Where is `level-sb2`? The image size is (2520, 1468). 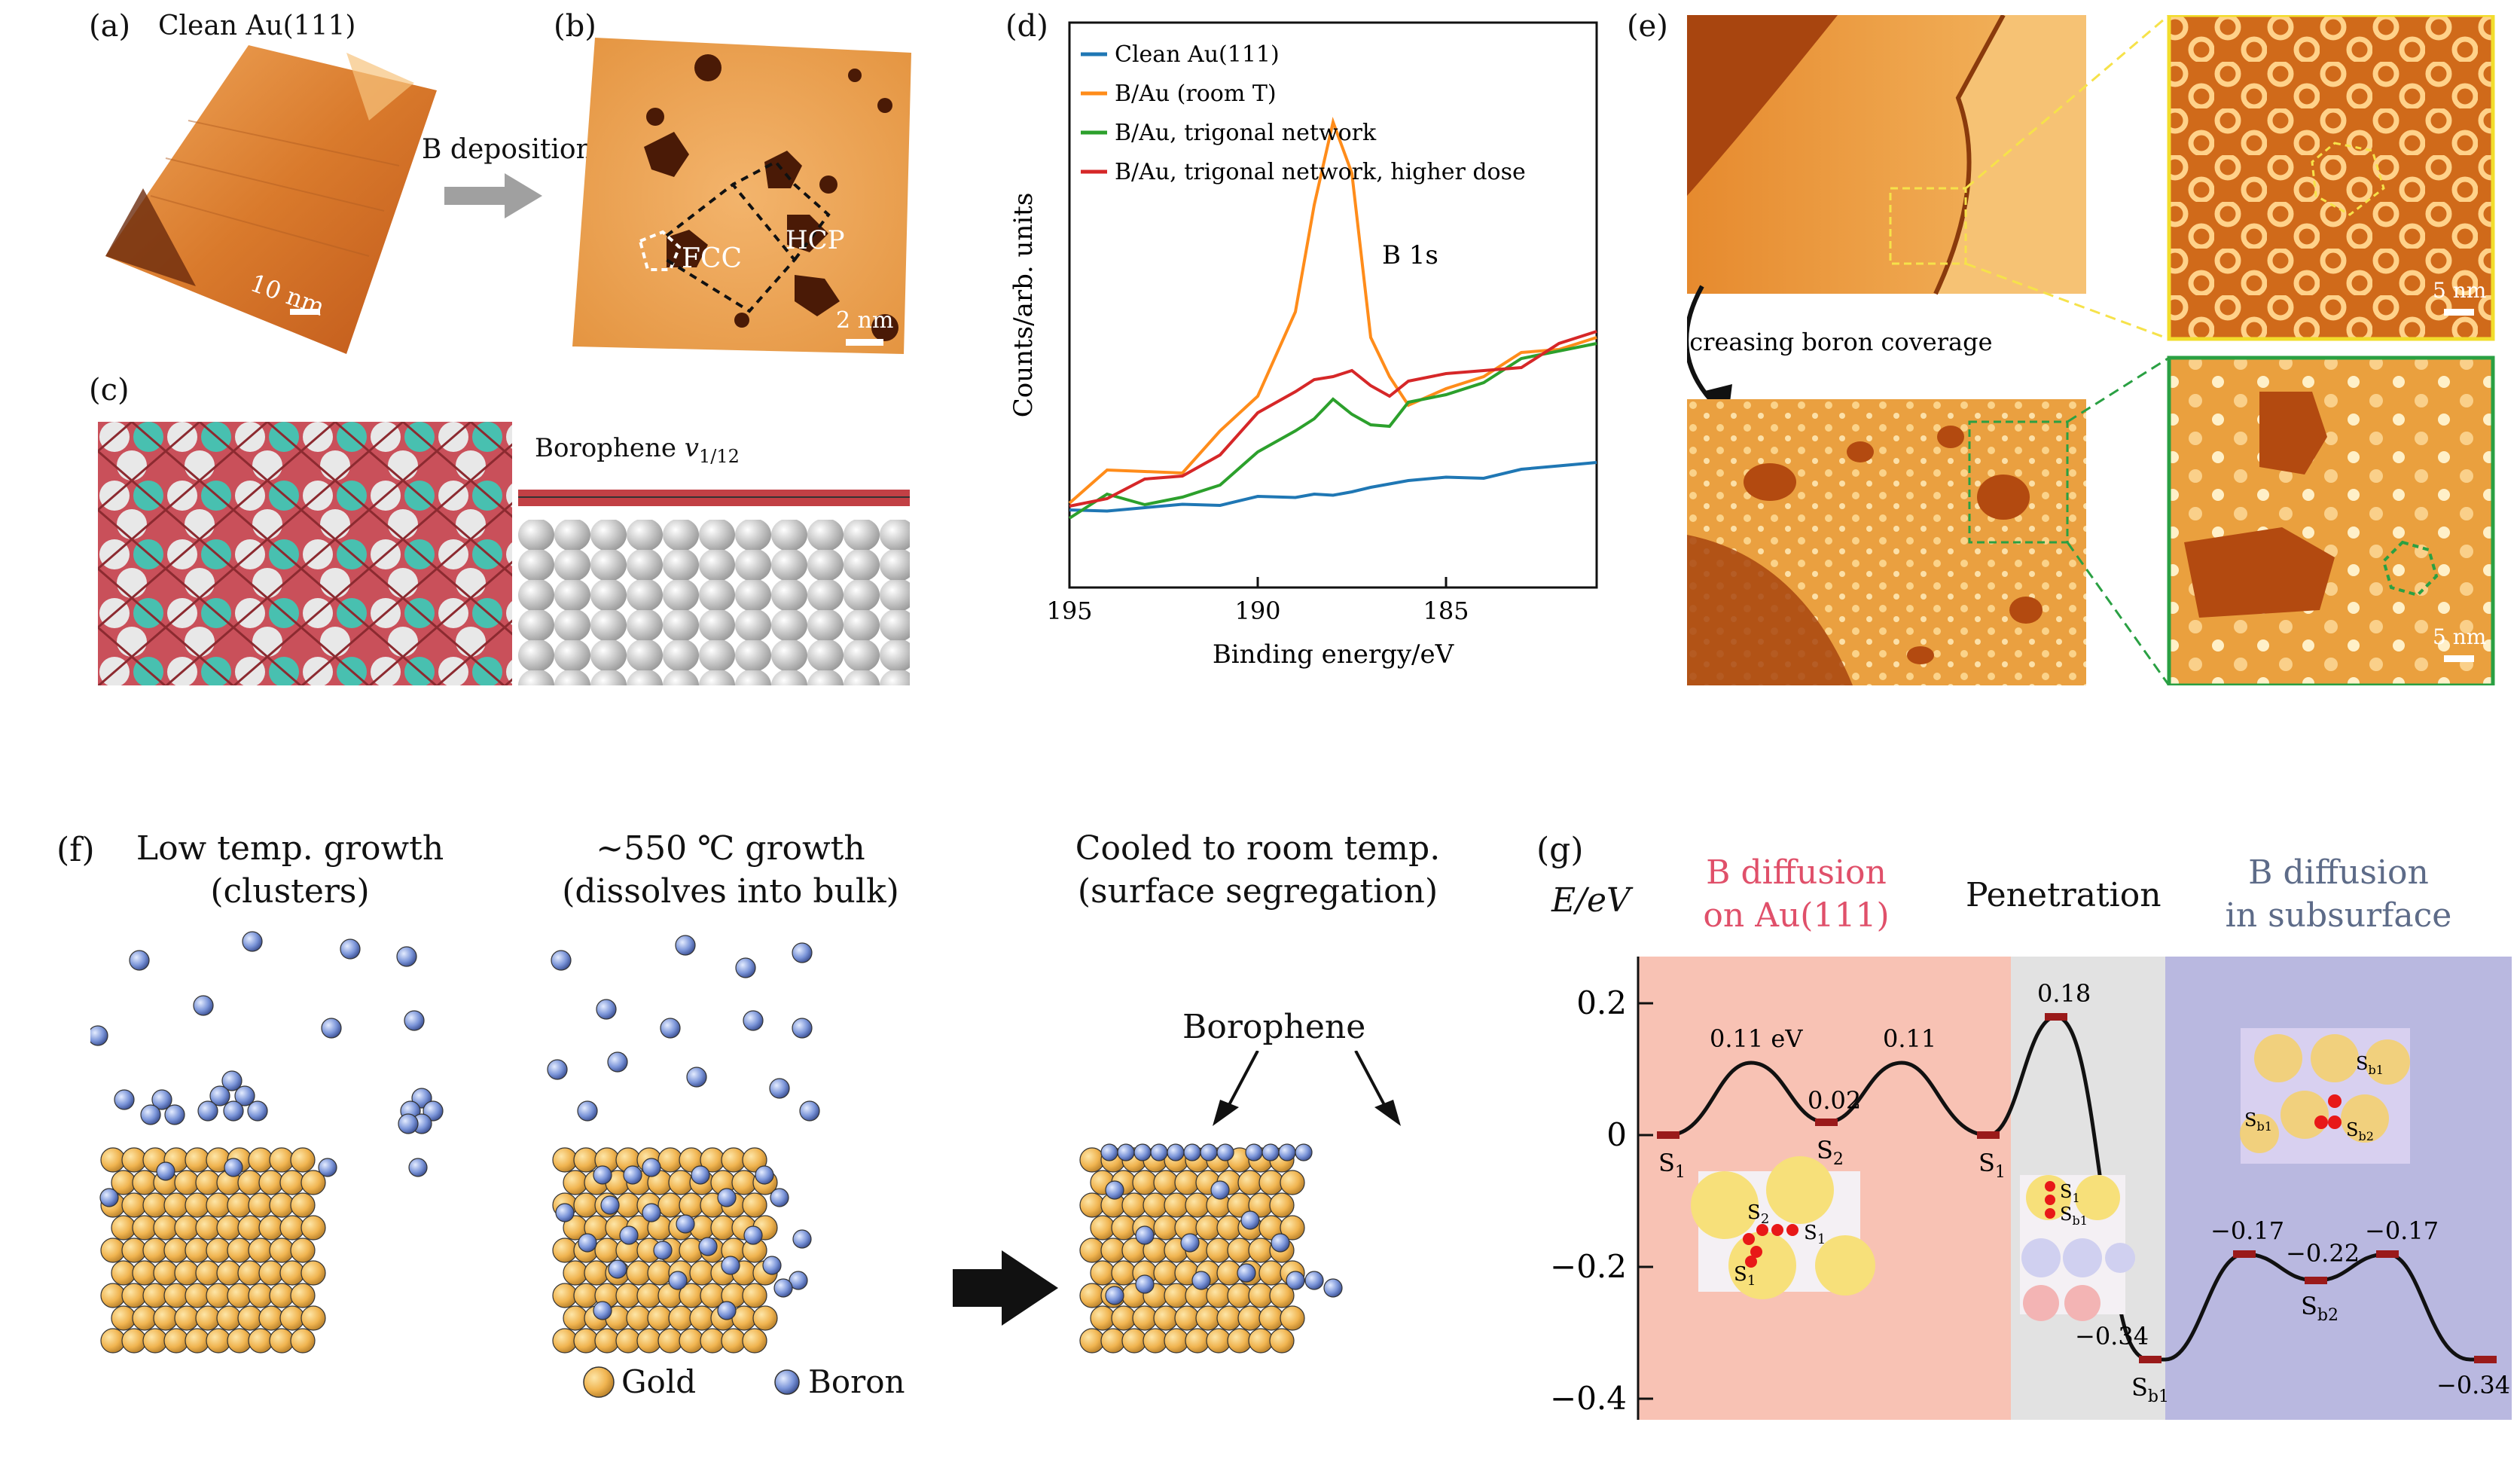
level-sb2 is located at coordinates (2316, 1281).